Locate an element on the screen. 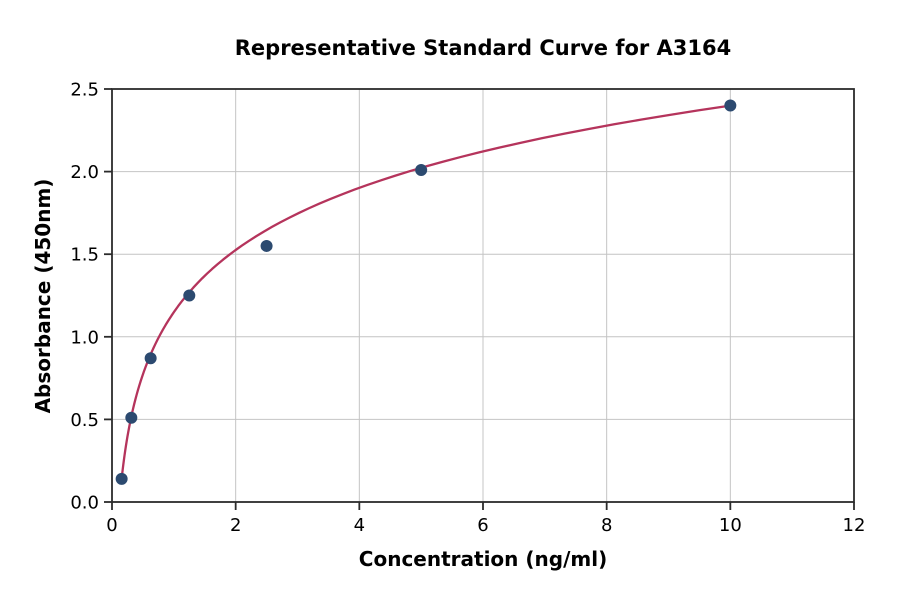  x-tick-label: 8 is located at coordinates (606, 525).